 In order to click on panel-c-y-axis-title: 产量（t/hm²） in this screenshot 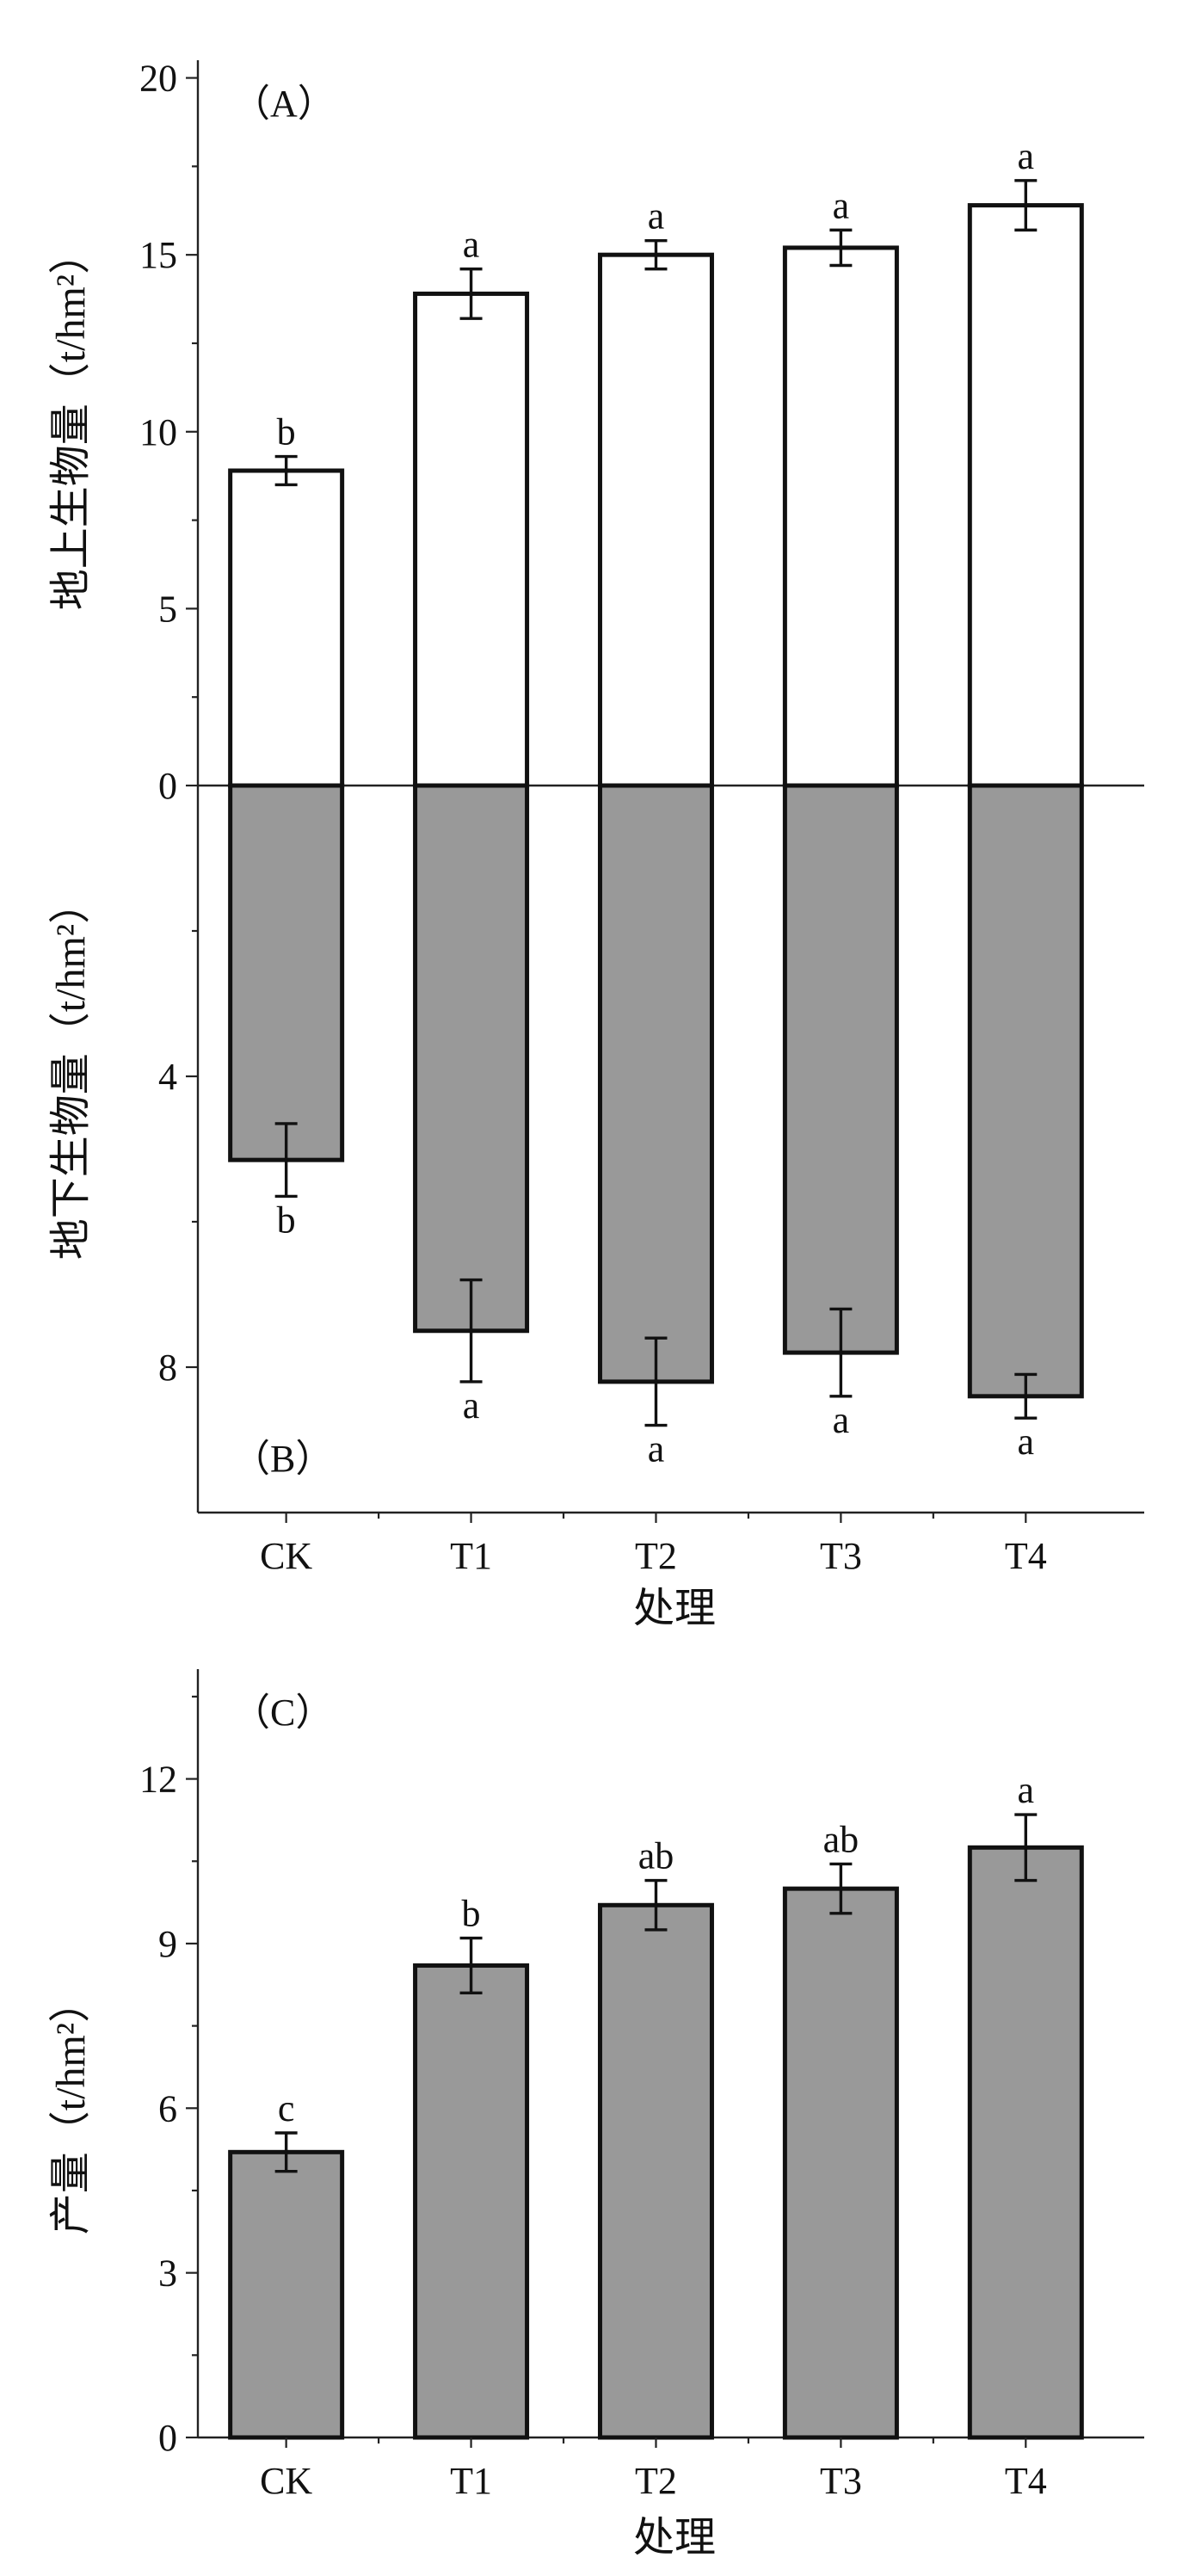, I will do `click(71, 2108)`.